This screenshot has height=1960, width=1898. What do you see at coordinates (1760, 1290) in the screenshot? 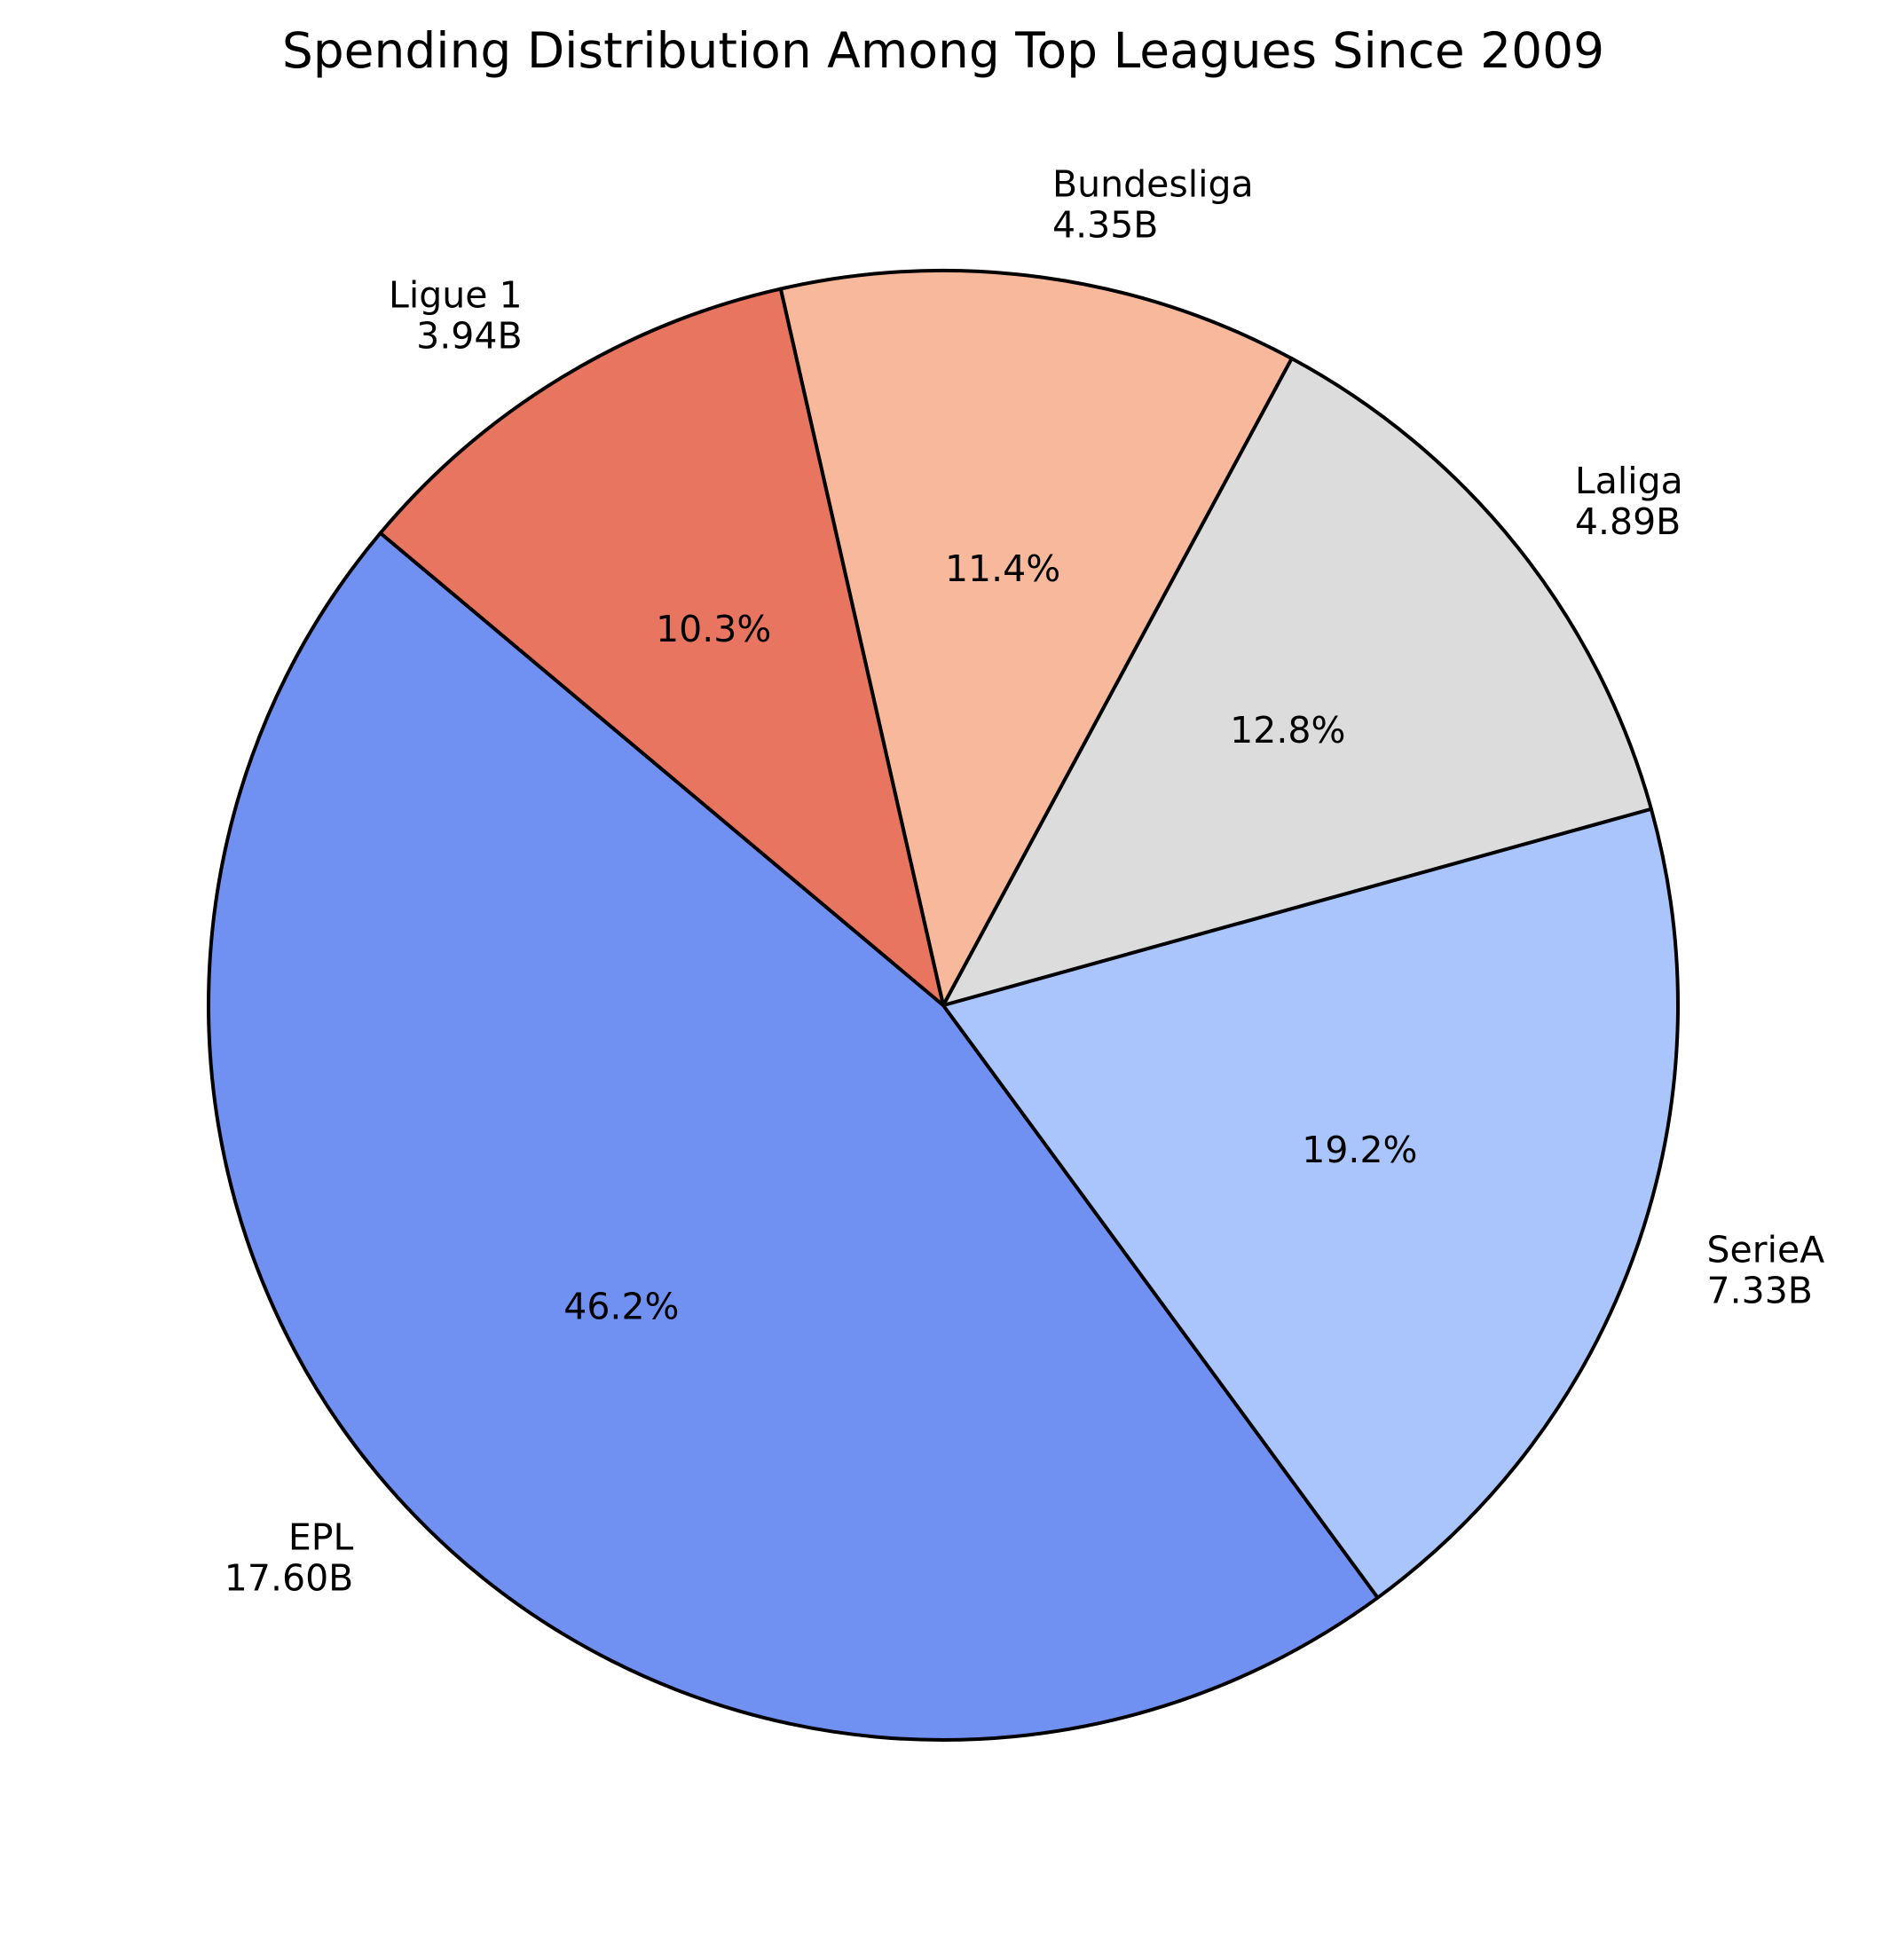
I see `label-value-seriea: 7.33B` at bounding box center [1760, 1290].